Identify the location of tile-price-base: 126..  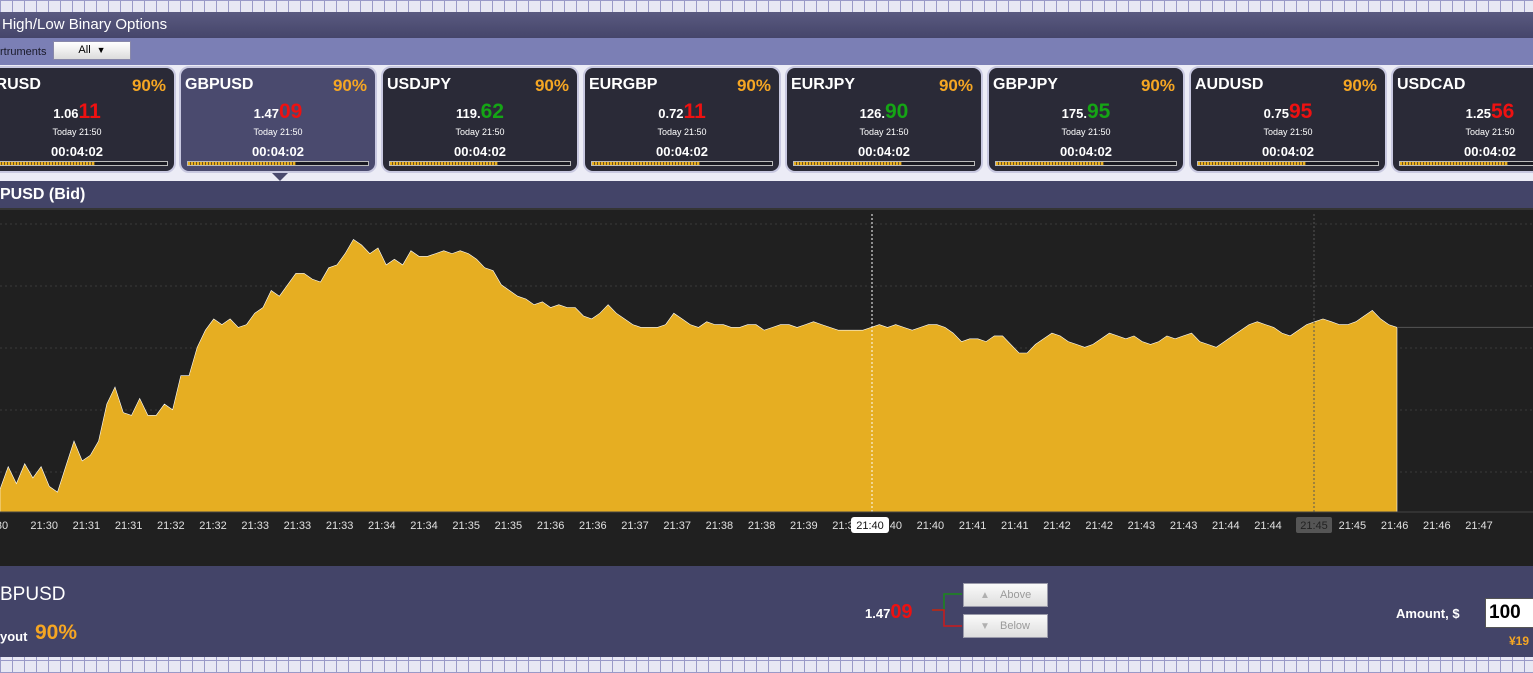
(872, 113).